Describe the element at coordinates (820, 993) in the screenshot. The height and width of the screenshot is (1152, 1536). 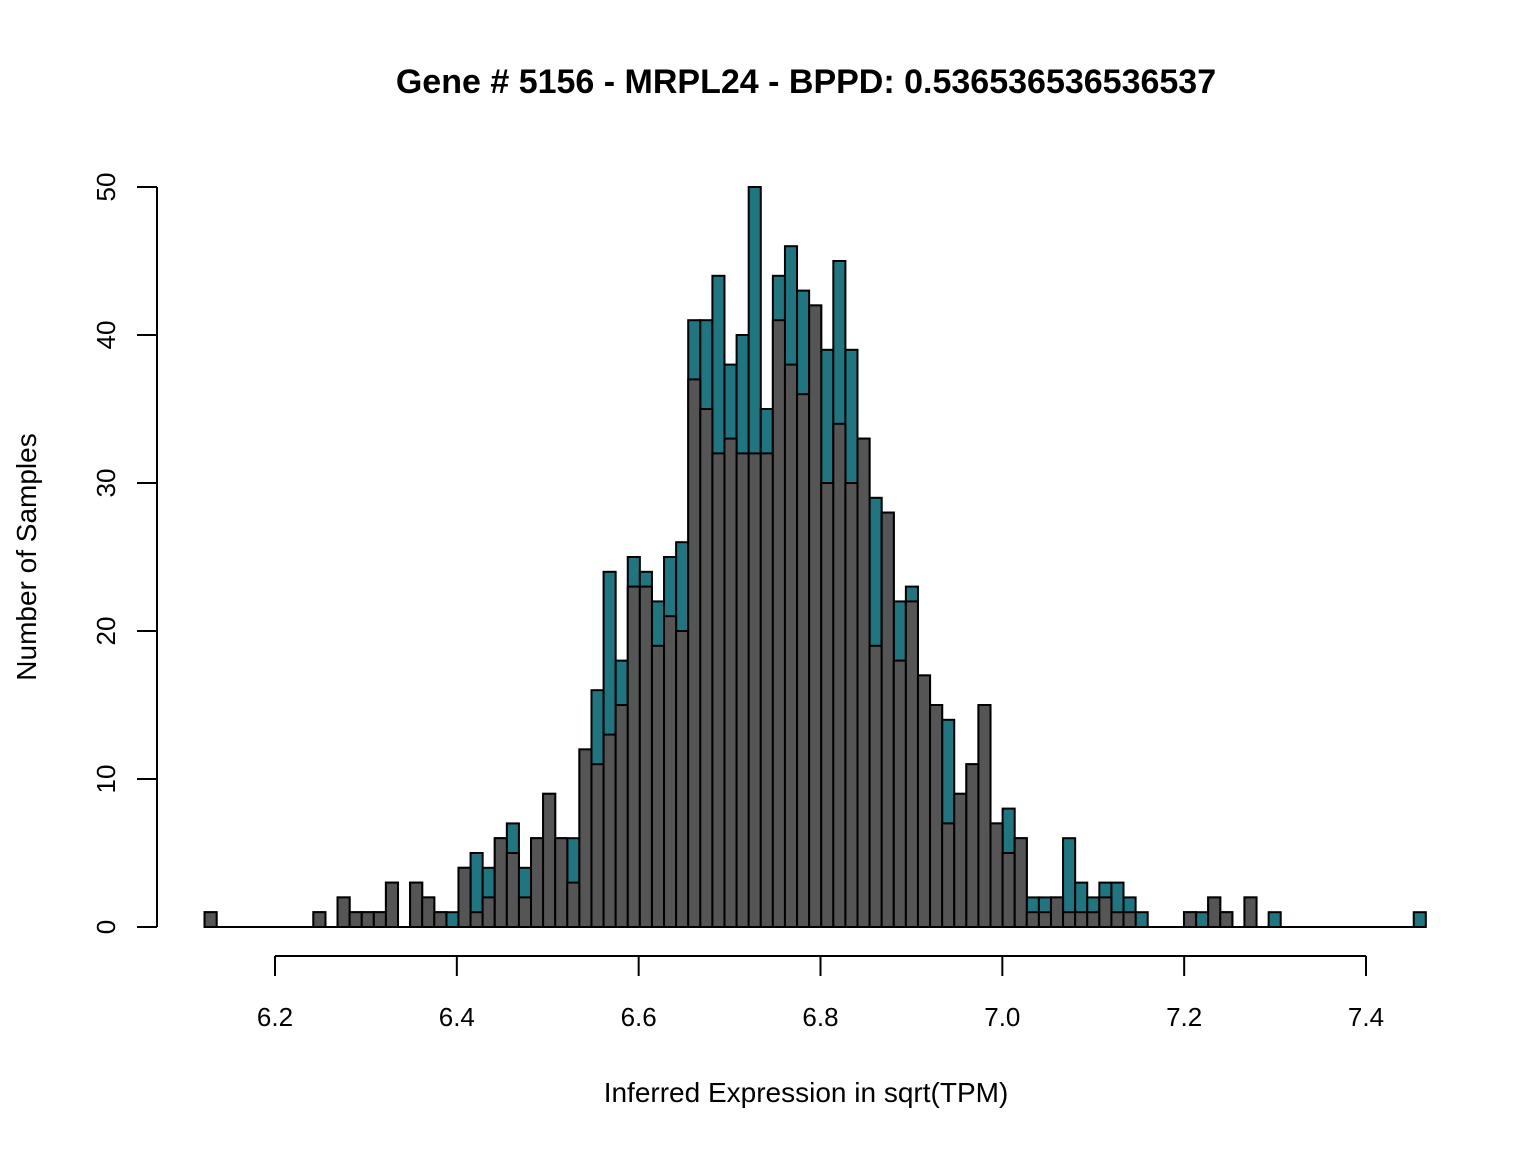
I see `x-axis: 6.2 6.4 6.6 6.8 7.0 7.2 7.4` at that location.